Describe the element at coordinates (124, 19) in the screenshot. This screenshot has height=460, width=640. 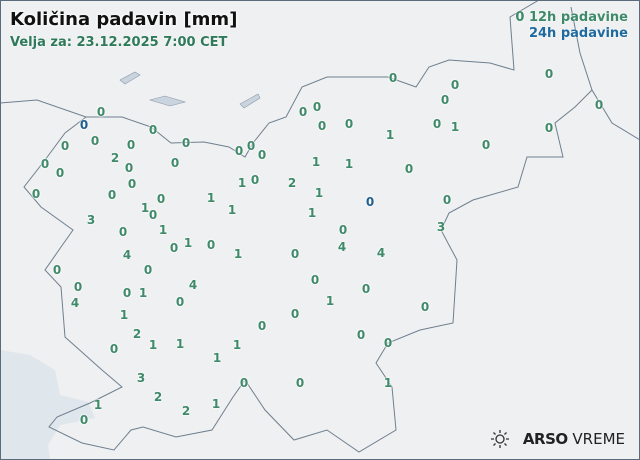
I see `map-title: Količina padavin [mm]` at that location.